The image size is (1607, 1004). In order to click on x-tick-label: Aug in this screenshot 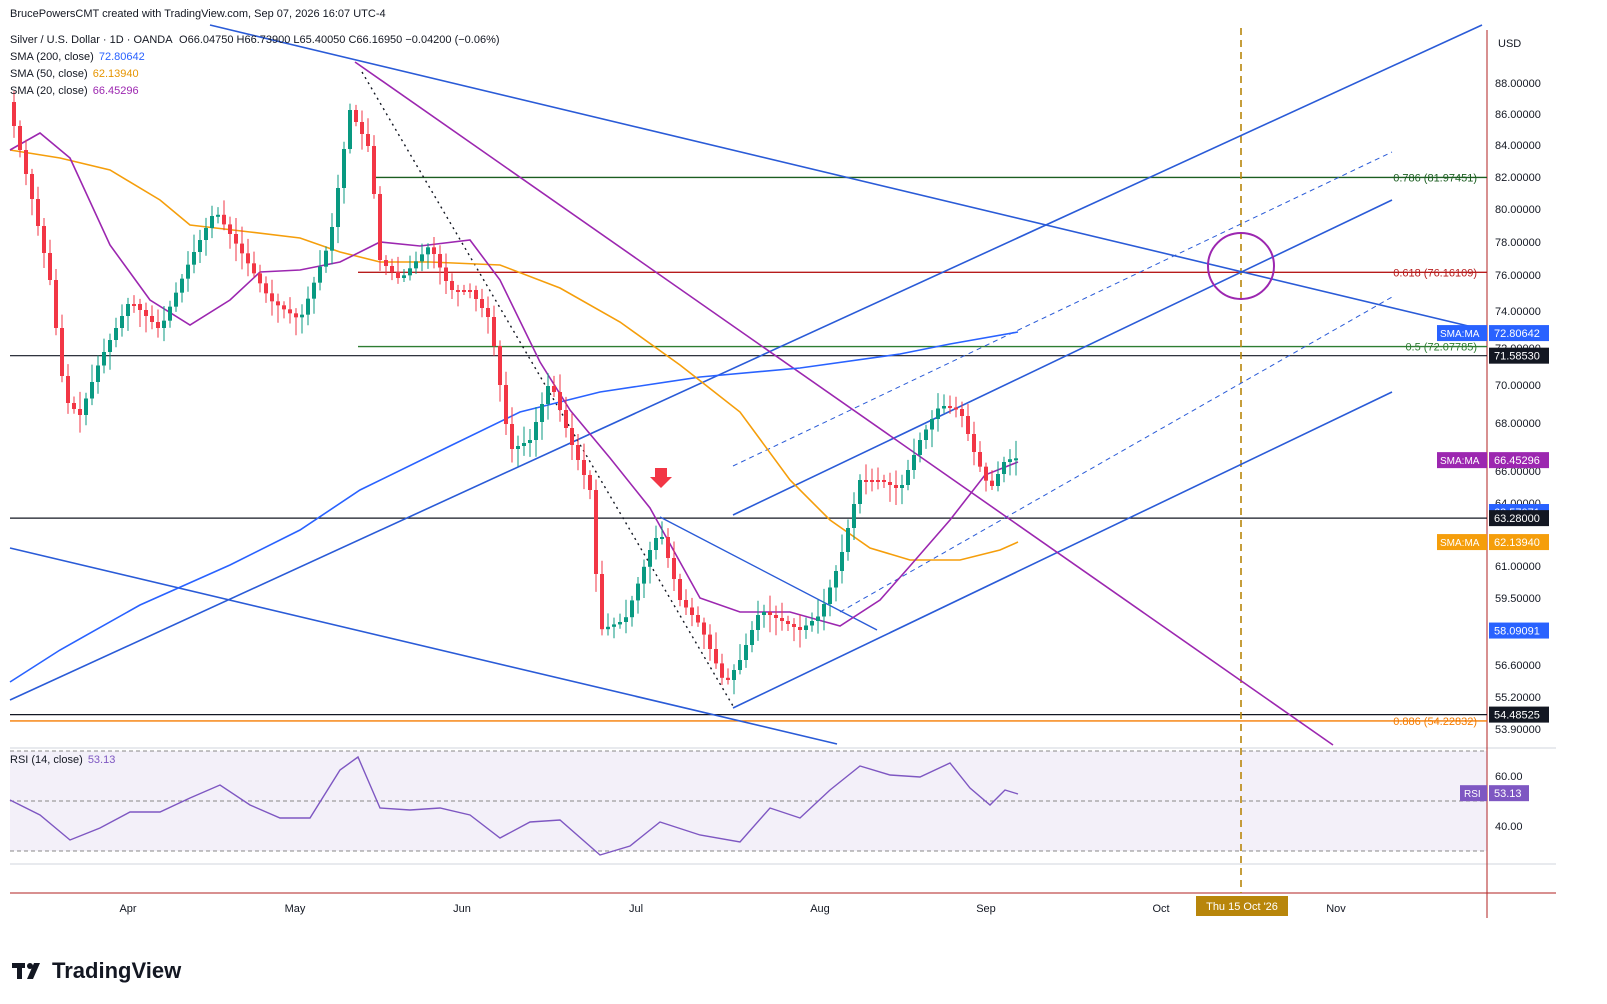, I will do `click(820, 909)`.